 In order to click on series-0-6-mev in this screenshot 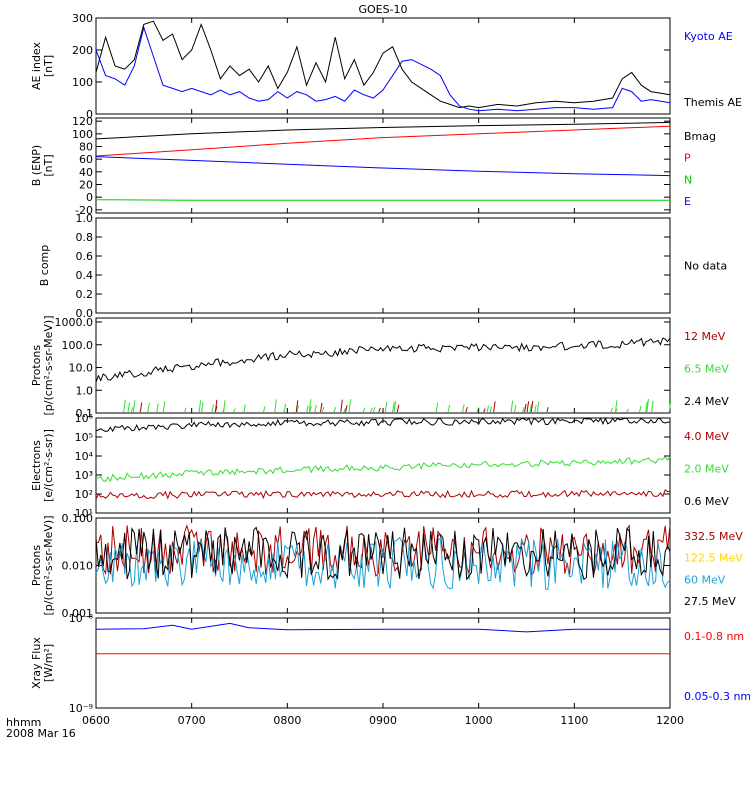, I will do `click(383, 425)`.